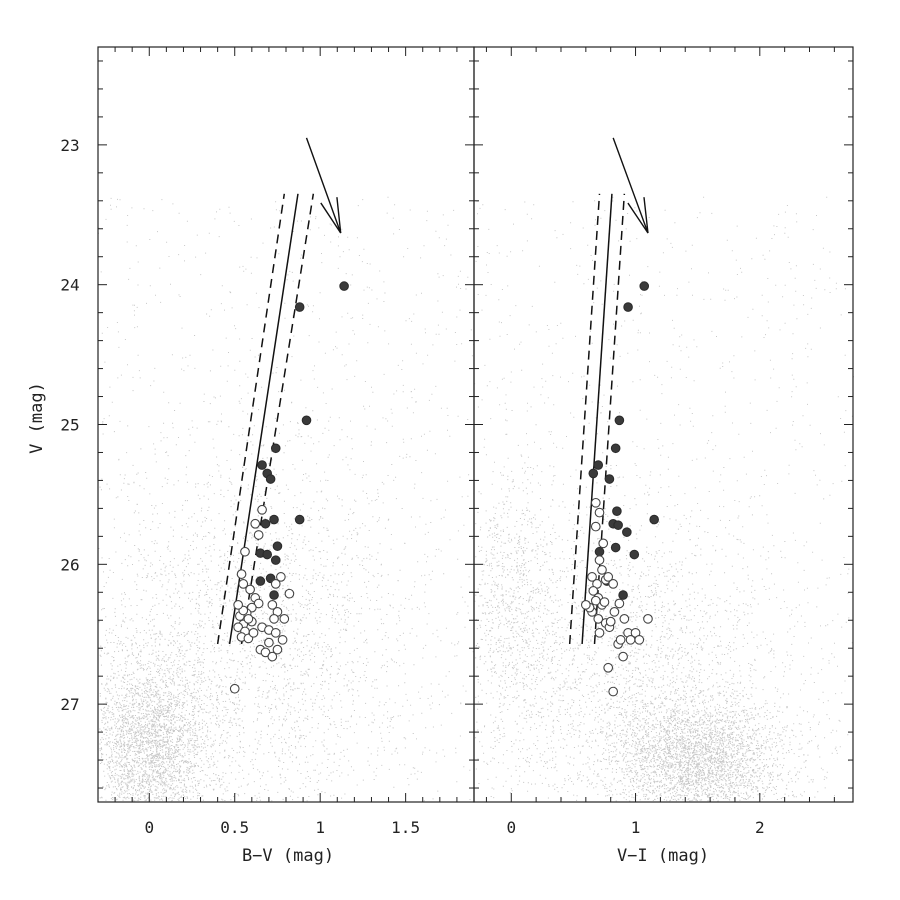 The width and height of the screenshot is (900, 900). I want to click on left-x-tick-label: 0, so click(149, 827).